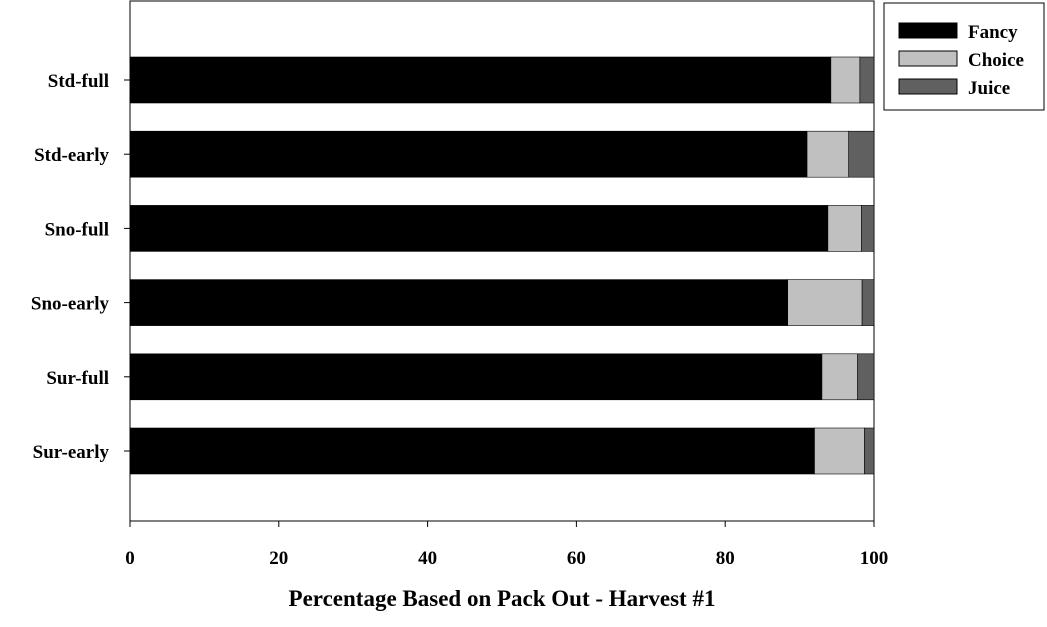 This screenshot has width=1047, height=627. What do you see at coordinates (869, 451) in the screenshot?
I see `bar-juice-sur-early` at bounding box center [869, 451].